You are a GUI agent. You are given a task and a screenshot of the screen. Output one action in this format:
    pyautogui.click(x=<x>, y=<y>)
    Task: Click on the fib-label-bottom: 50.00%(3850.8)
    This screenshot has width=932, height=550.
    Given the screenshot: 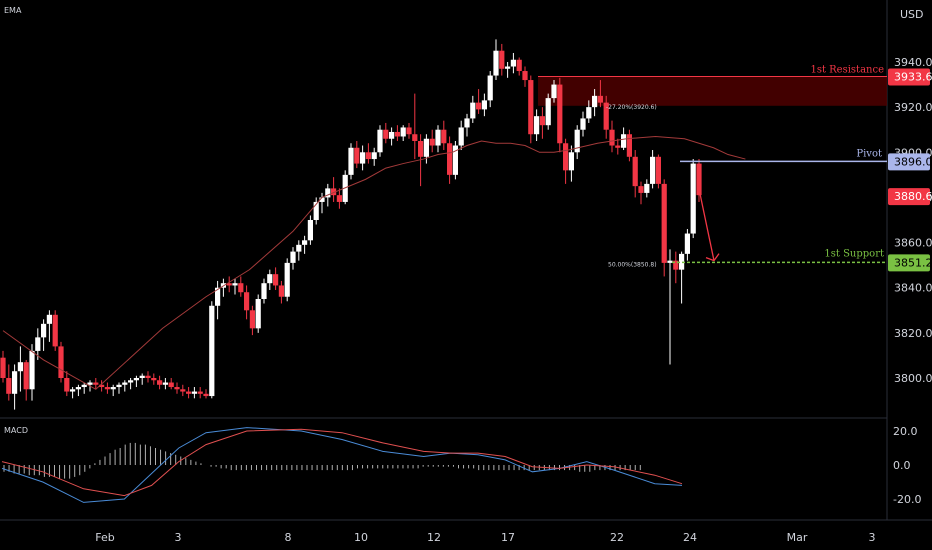 What is the action you would take?
    pyautogui.click(x=632, y=264)
    